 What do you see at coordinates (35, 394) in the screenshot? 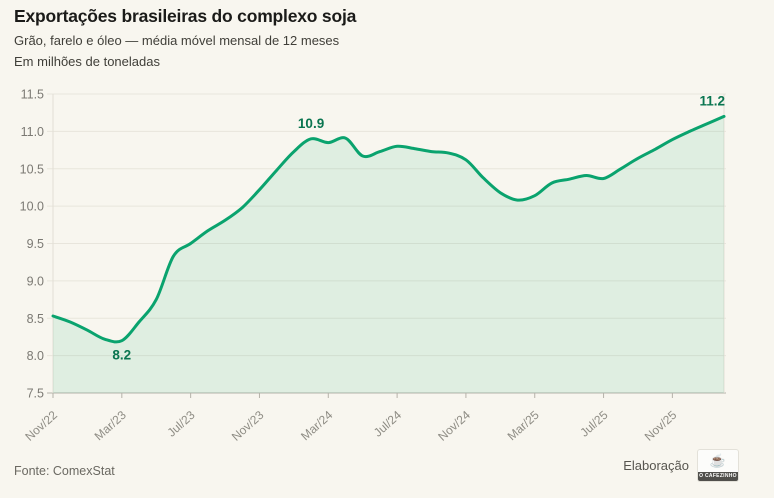
I see `y-axis-label: 7.5` at bounding box center [35, 394].